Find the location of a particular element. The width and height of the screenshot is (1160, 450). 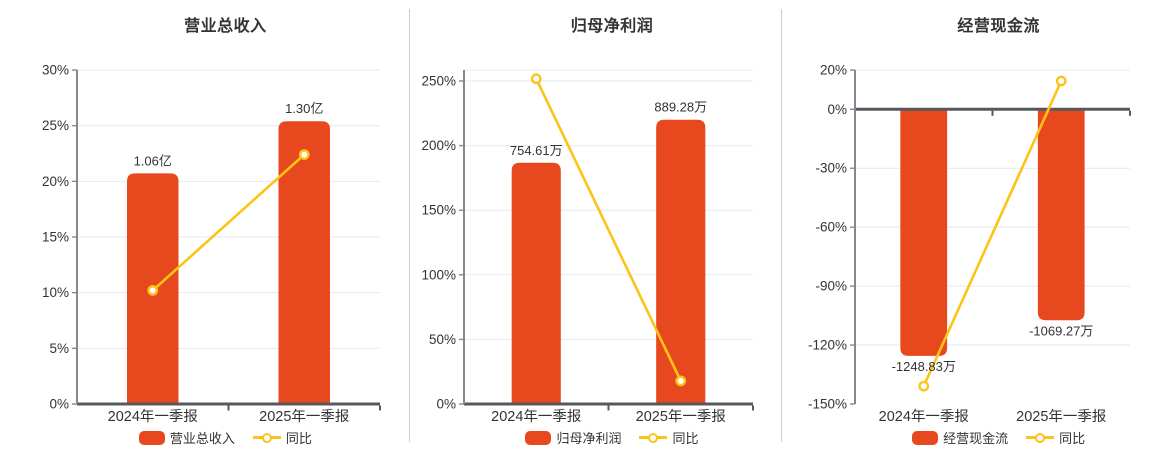

bar-value-label: 1.06亿 is located at coordinates (153, 160).